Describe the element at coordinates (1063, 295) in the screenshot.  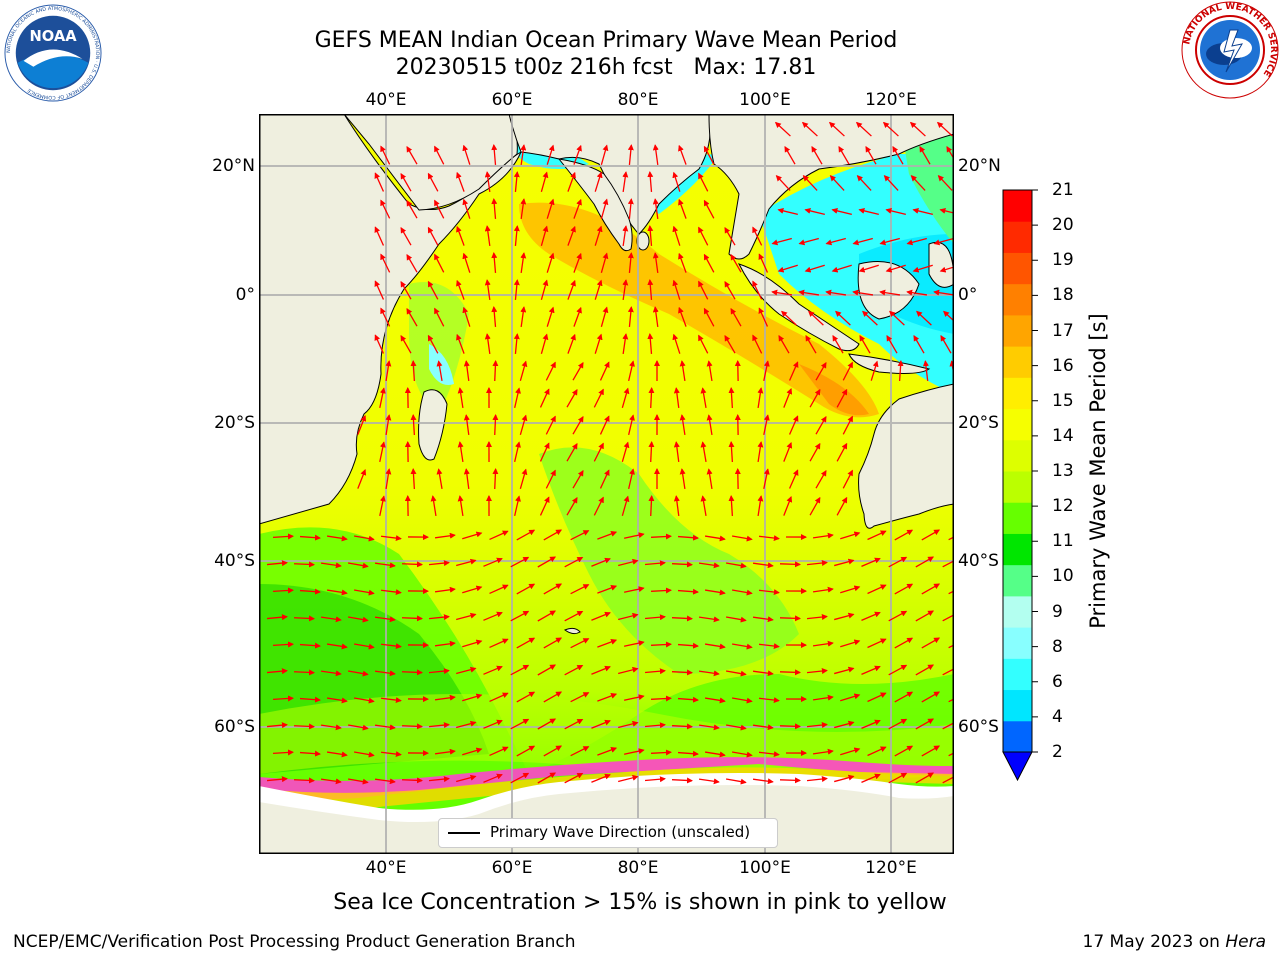
I see `colorbar-tick-label: 18` at that location.